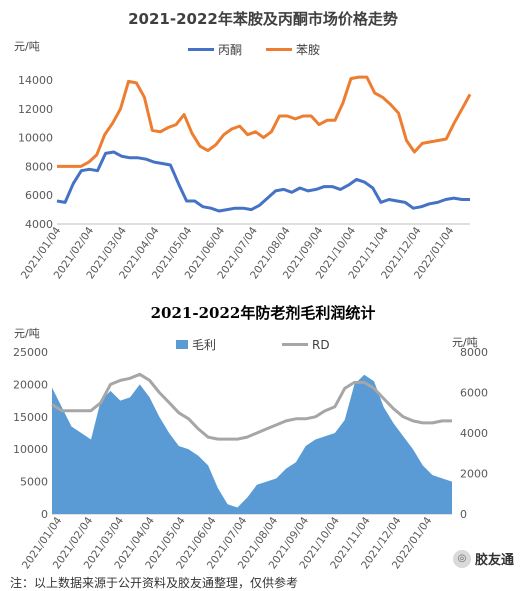  Describe the element at coordinates (30, 449) in the screenshot. I see `chart2-ytick-left-2: 10000` at that location.